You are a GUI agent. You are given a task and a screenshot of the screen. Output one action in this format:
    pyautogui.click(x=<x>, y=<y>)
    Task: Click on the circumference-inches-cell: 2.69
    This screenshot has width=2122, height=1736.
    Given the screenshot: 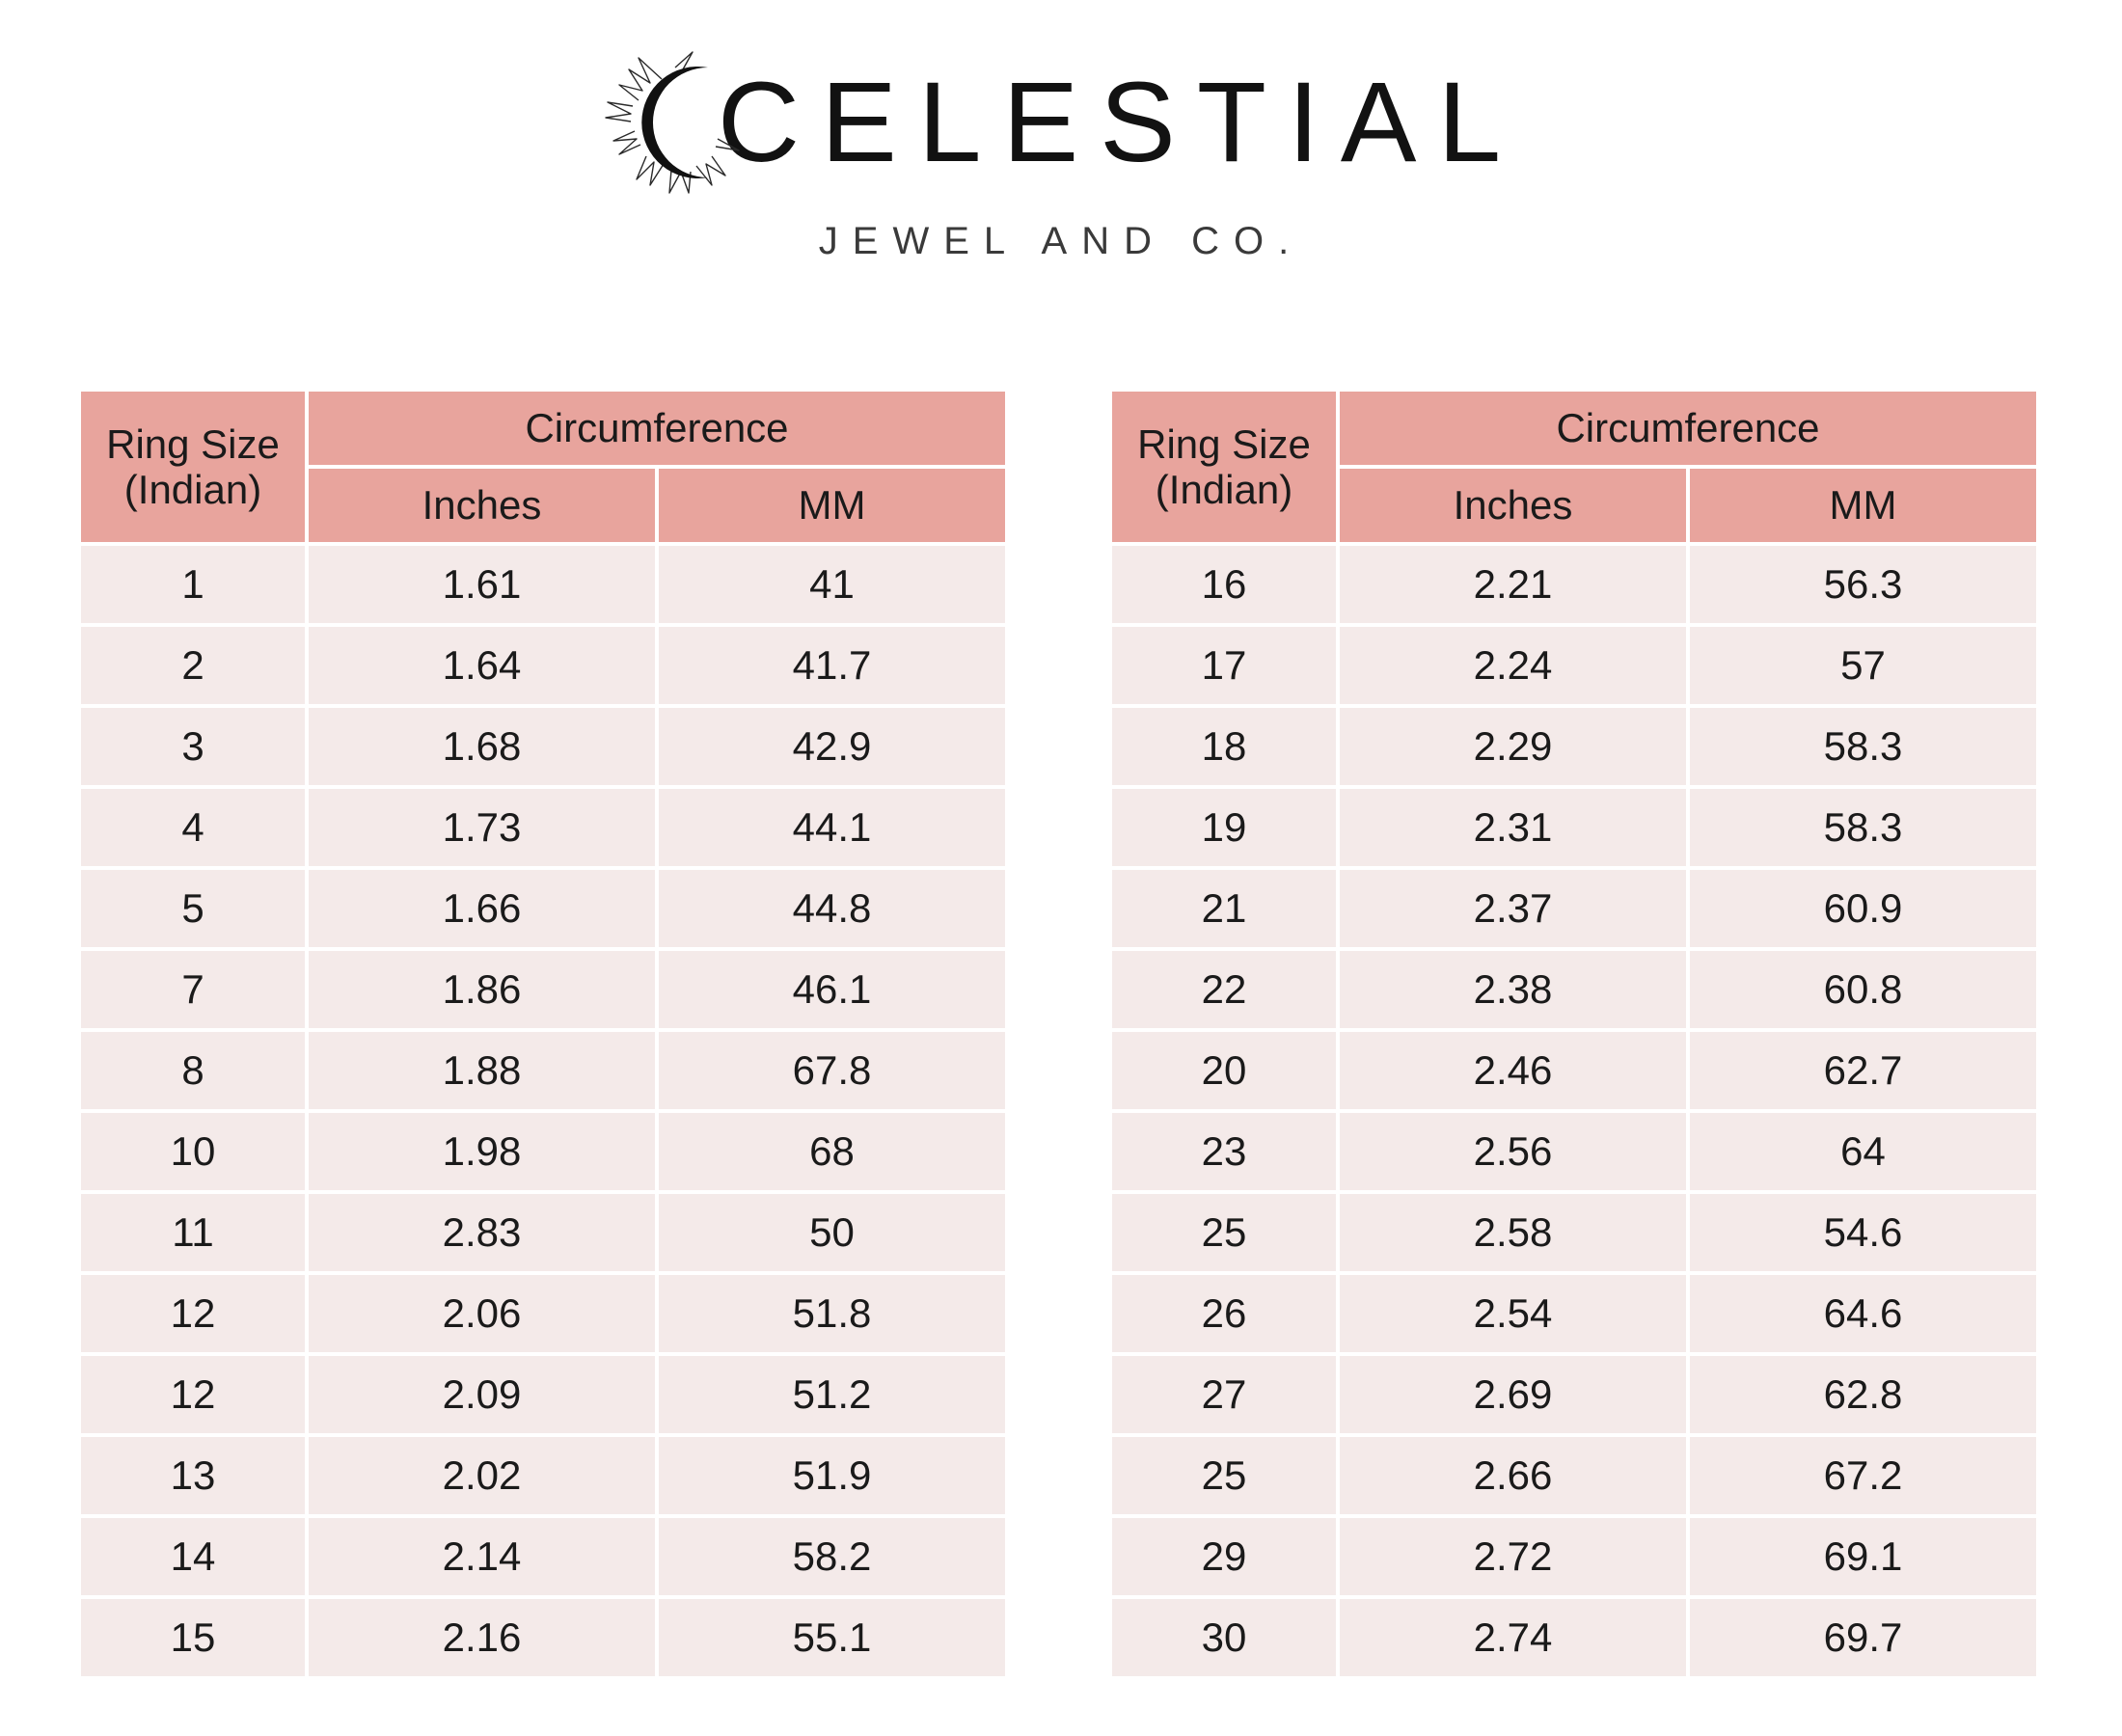 What is the action you would take?
    pyautogui.click(x=1513, y=1394)
    